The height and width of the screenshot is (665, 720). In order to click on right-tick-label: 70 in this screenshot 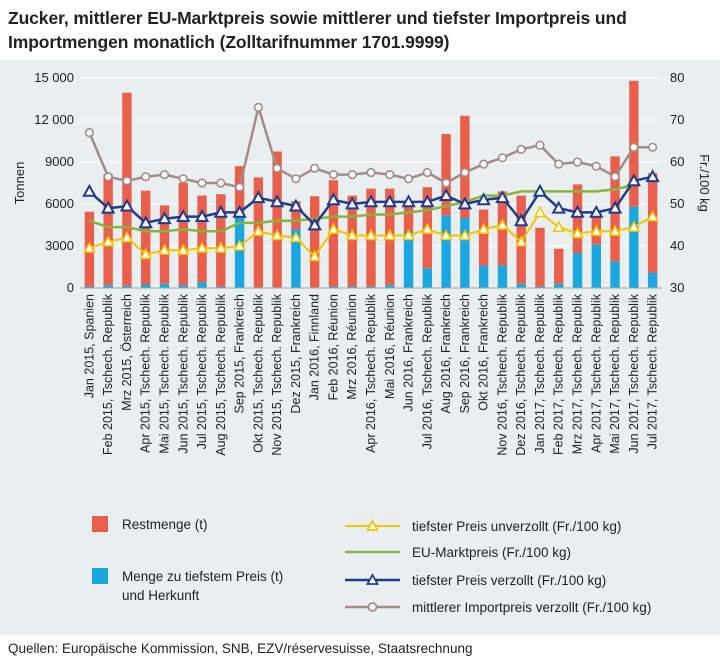, I will do `click(677, 119)`.